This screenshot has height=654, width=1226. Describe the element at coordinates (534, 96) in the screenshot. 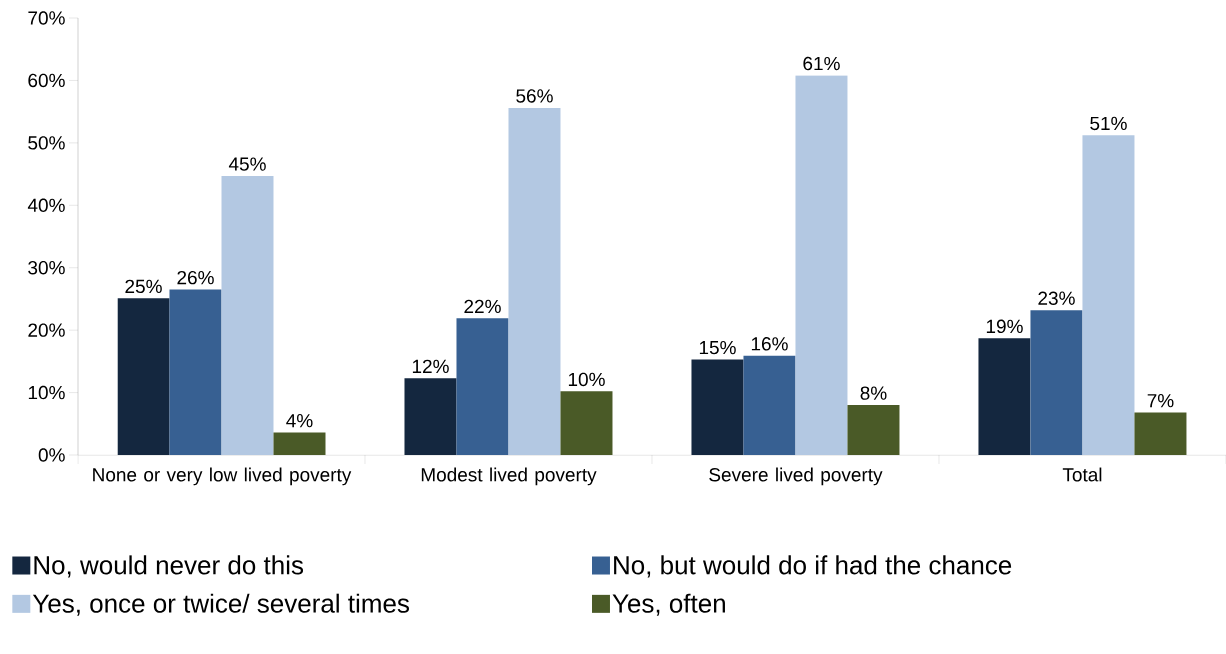

I see `data-label: 56%` at that location.